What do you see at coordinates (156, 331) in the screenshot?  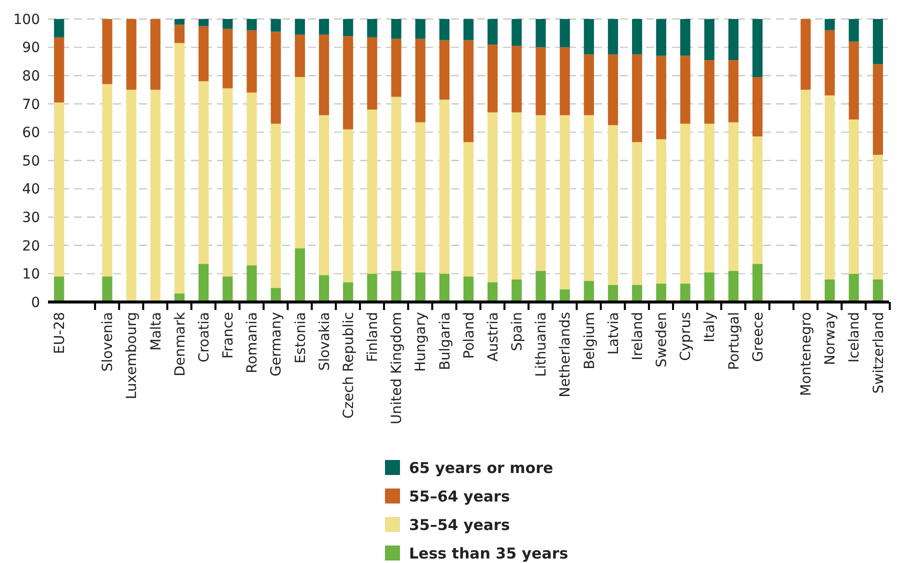 I see `x-tick-label: Malta` at bounding box center [156, 331].